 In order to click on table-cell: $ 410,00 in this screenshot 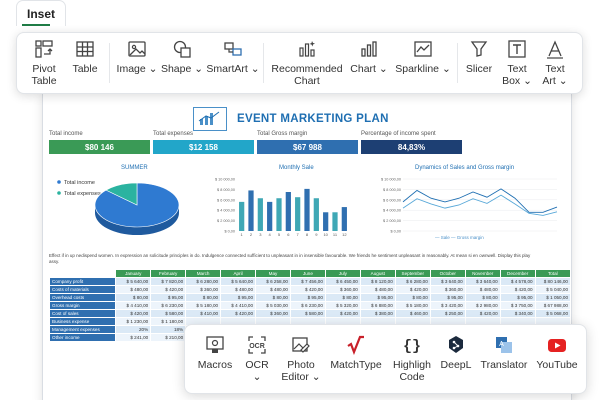, I will do `click(203, 313)`.